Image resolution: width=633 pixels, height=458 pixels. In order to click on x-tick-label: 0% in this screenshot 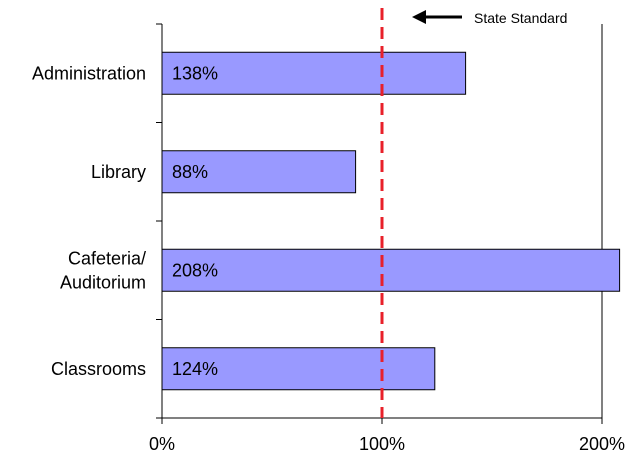, I will do `click(162, 444)`.